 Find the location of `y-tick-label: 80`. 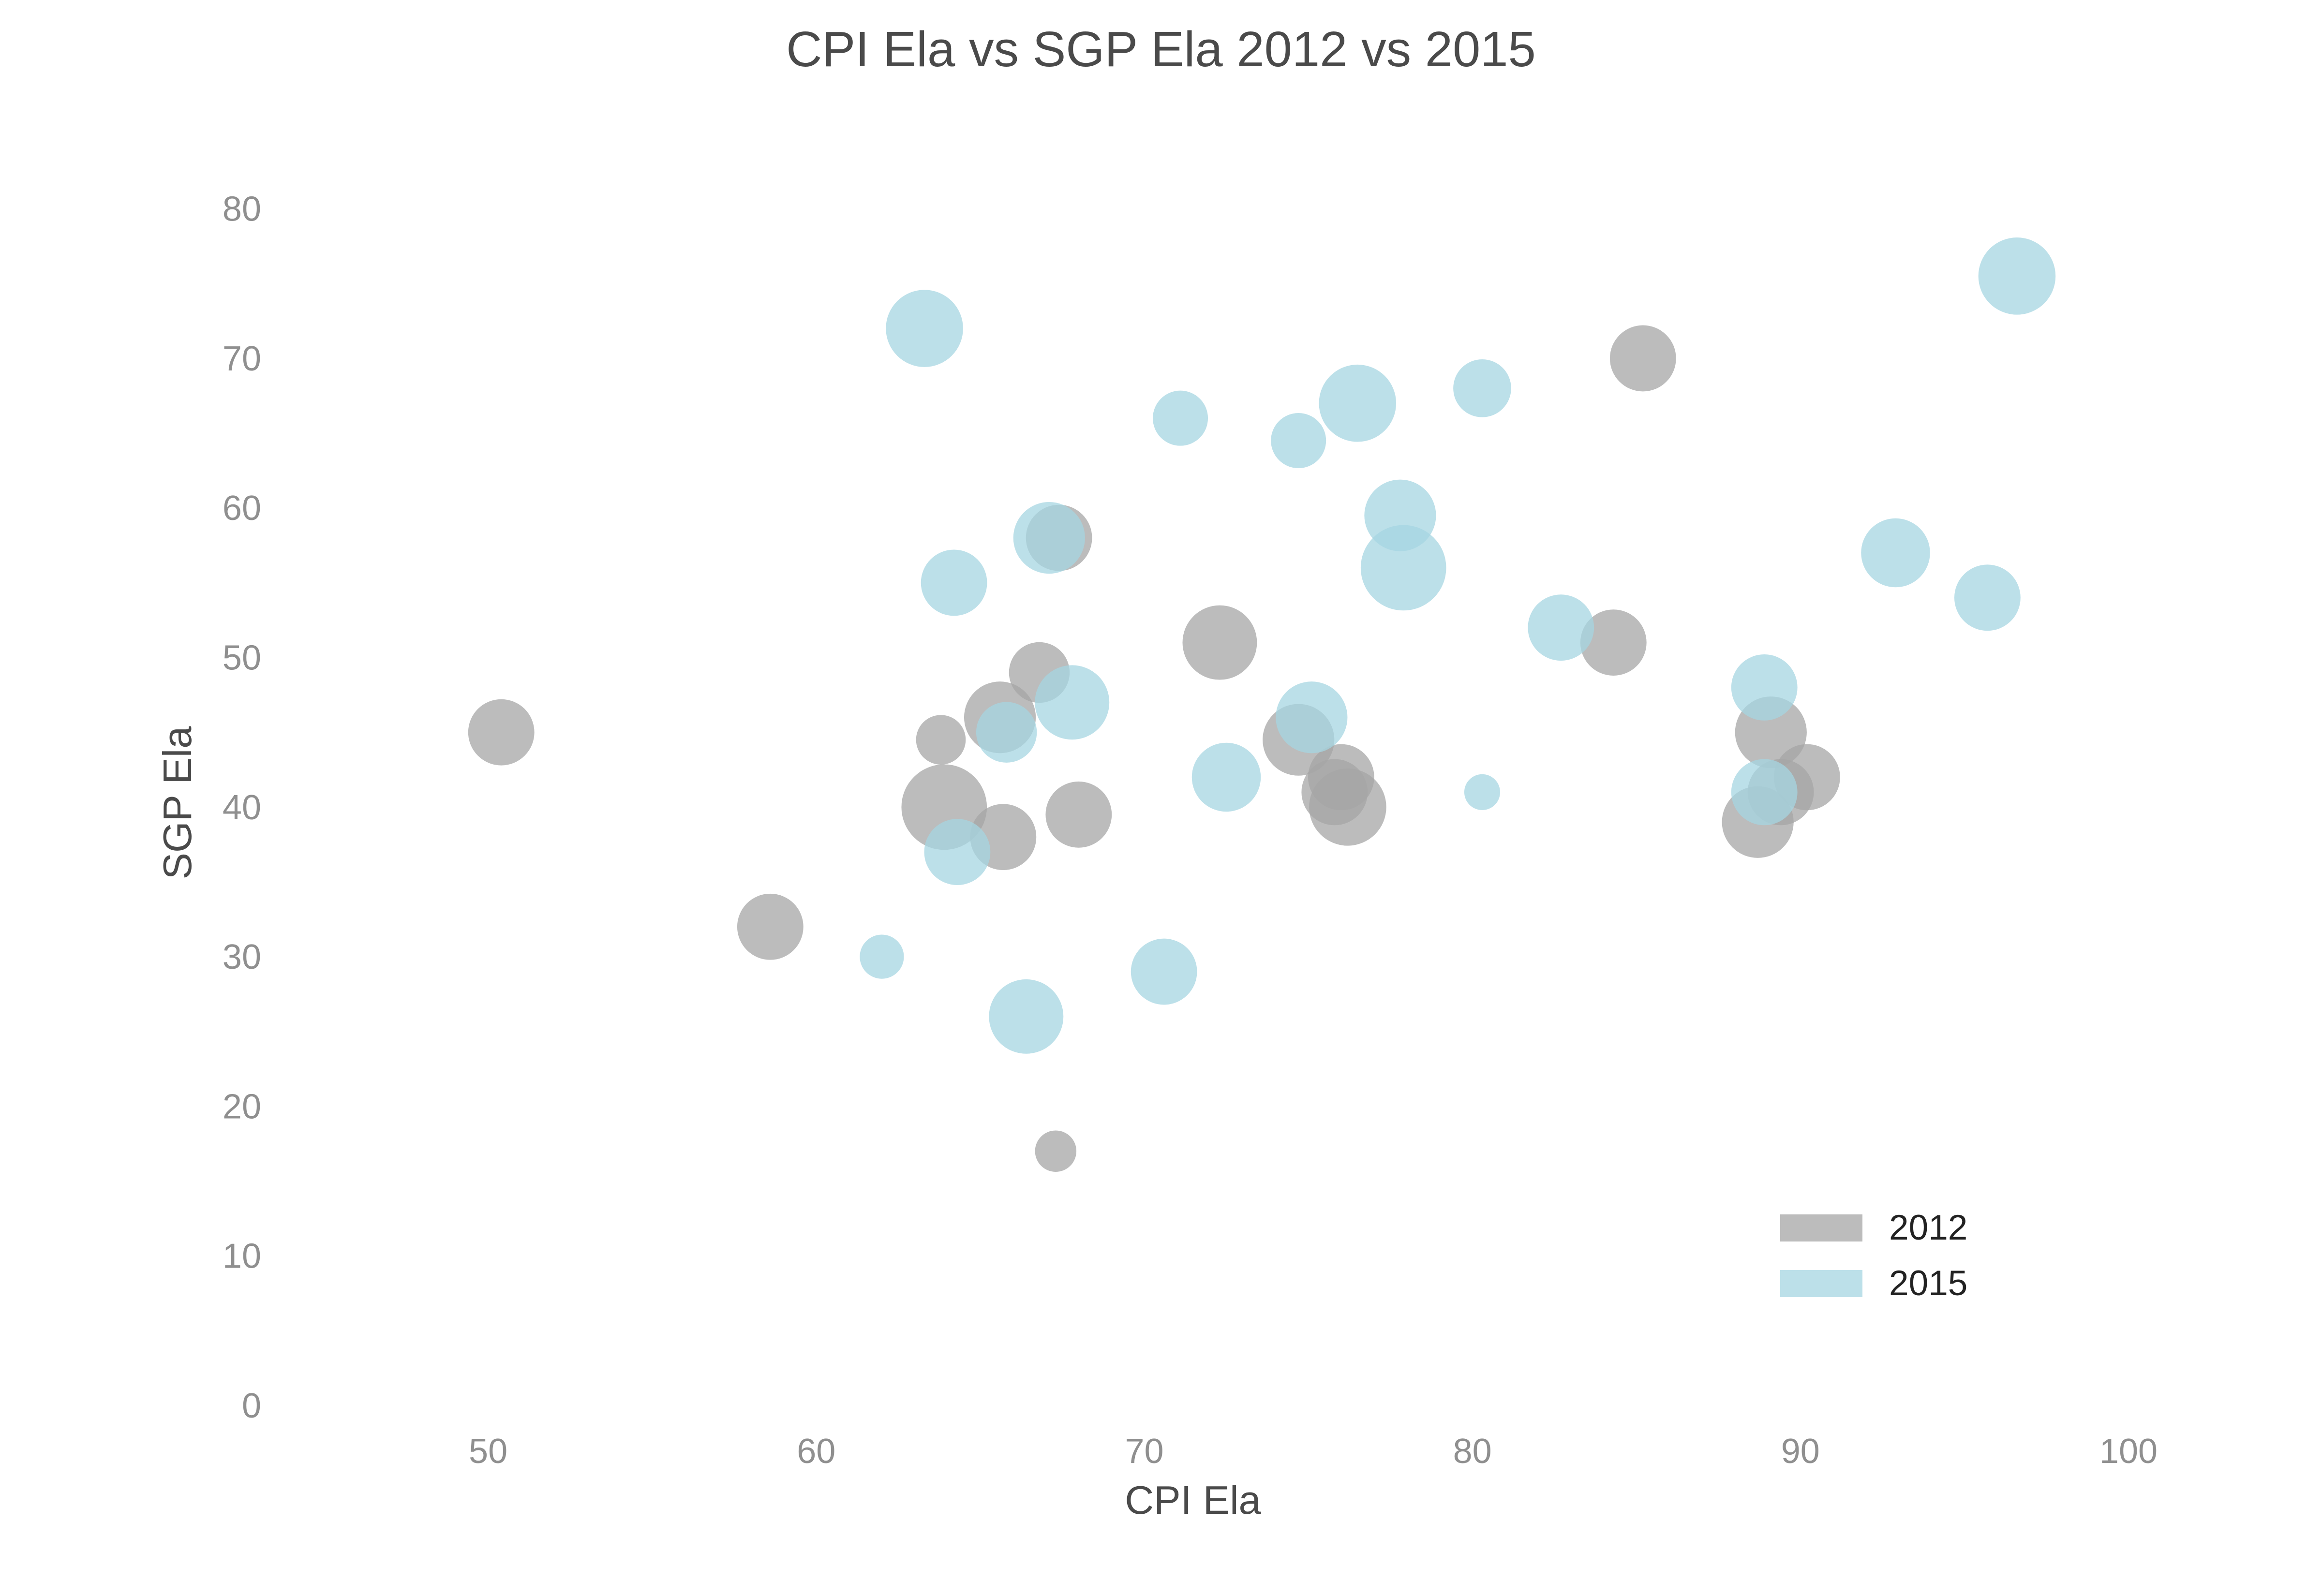

y-tick-label: 80 is located at coordinates (242, 209).